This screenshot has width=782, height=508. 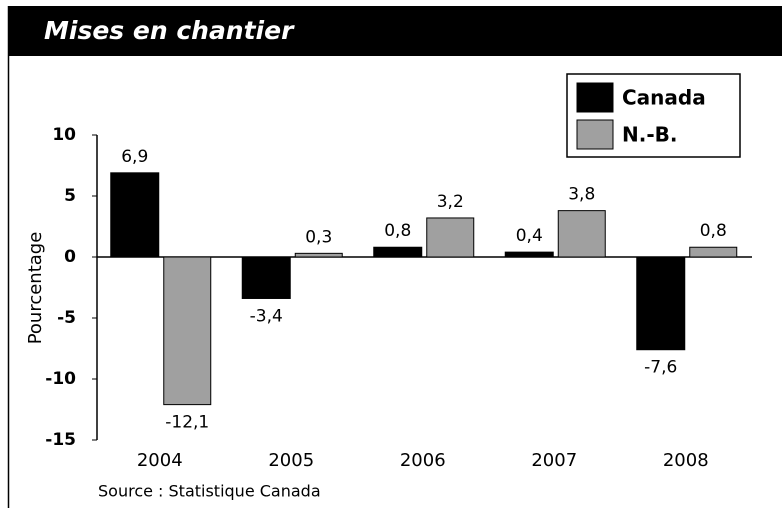 I want to click on legend-label: Canada, so click(x=664, y=98).